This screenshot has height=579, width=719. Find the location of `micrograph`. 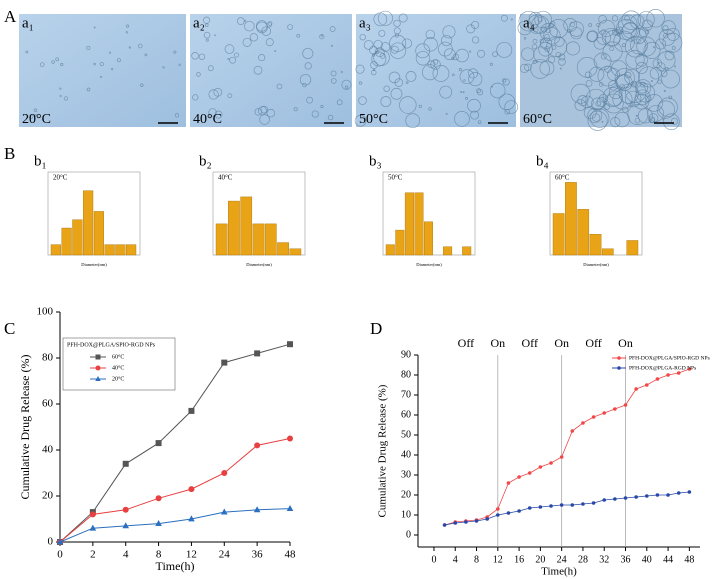

micrograph is located at coordinates (436, 70).